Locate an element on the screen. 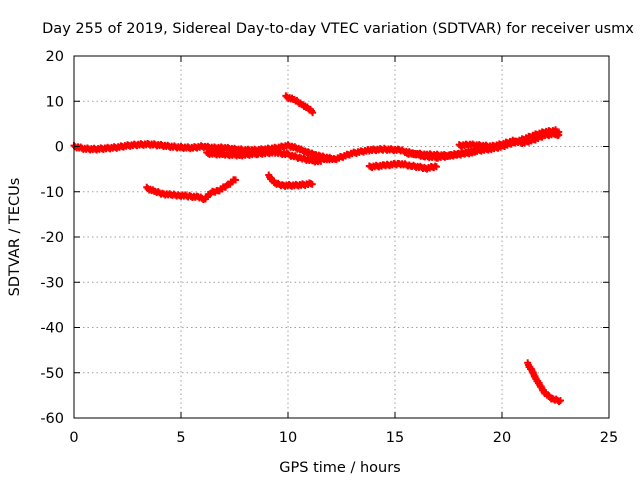 This screenshot has width=640, height=480. y-tick-label: -10 is located at coordinates (52, 193).